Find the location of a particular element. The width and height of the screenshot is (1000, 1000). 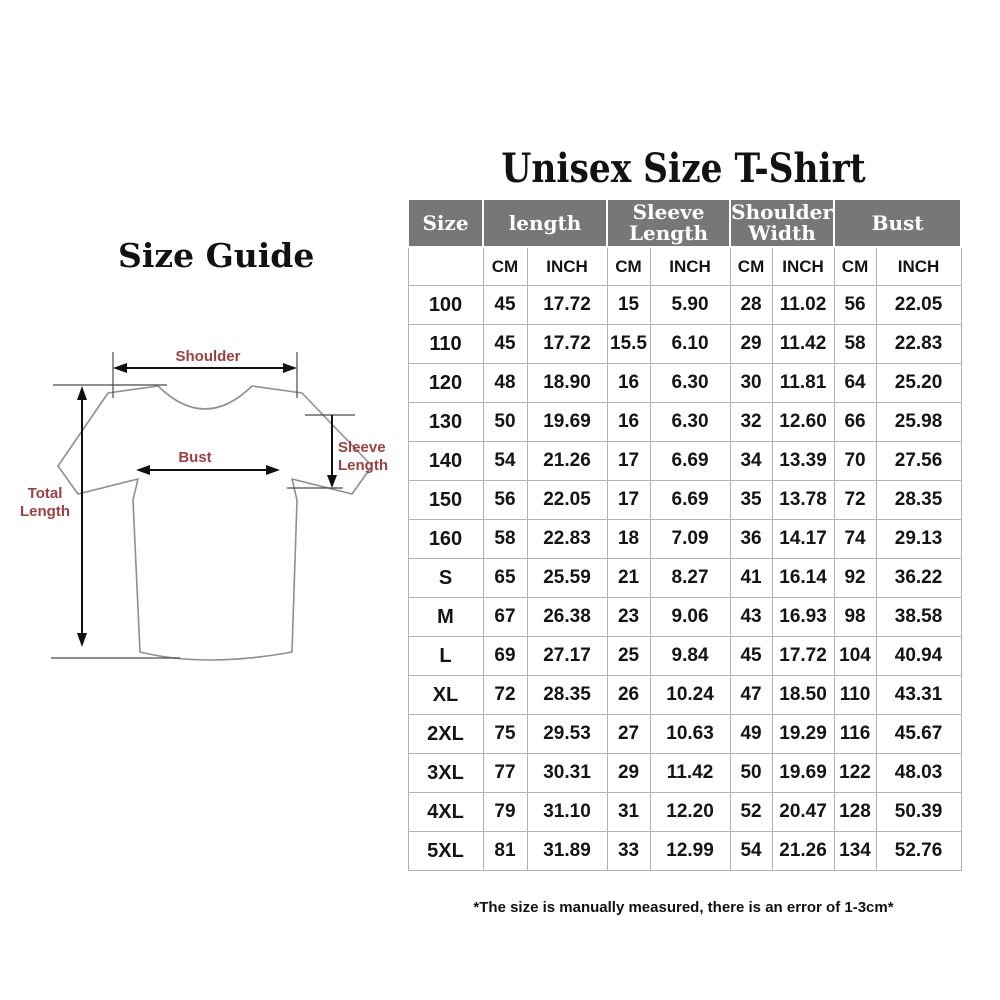

value-cell: 20.47 is located at coordinates (803, 812).